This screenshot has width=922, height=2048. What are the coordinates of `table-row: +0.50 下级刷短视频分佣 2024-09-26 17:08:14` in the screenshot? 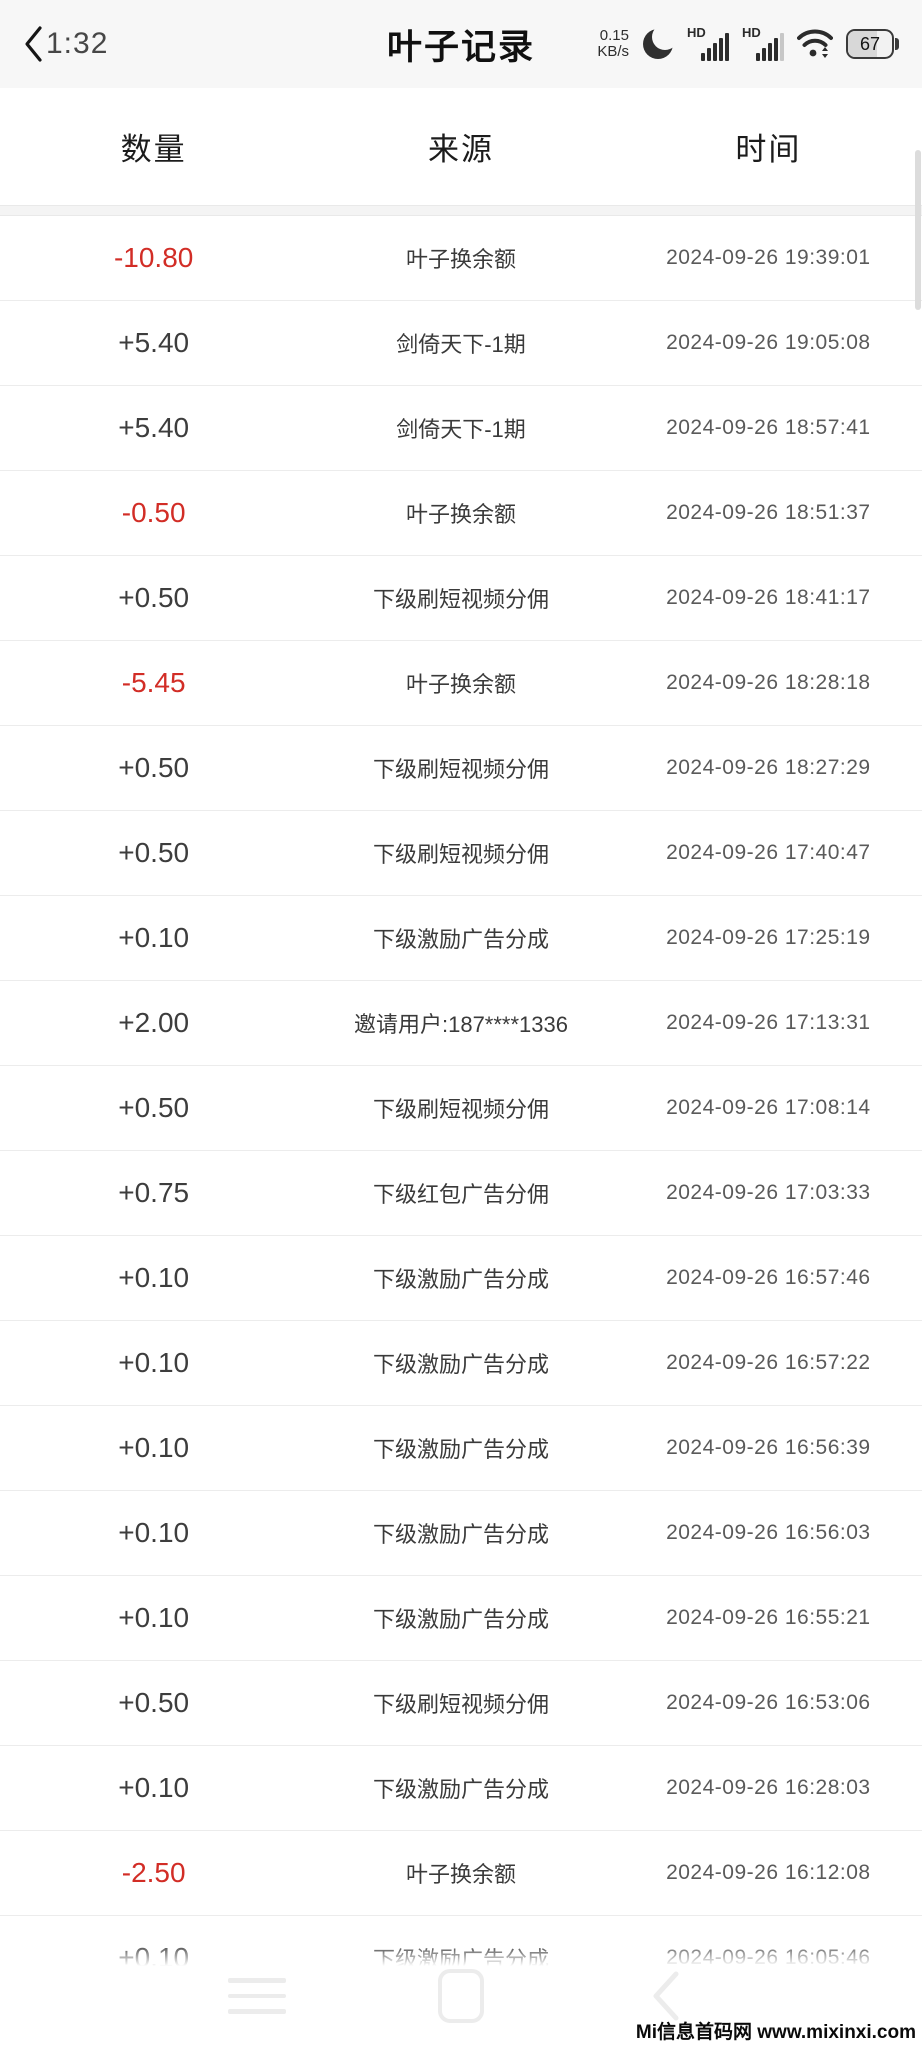 It's located at (461, 1108).